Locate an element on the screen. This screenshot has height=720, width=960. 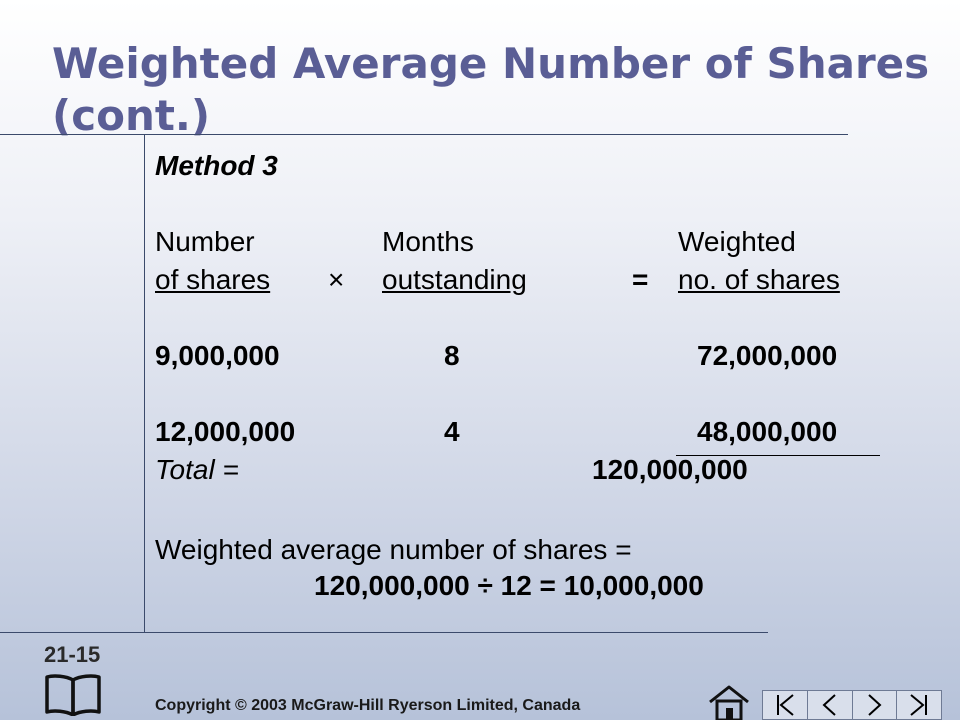
result-formula: 120,000,000 ÷ 12 = 10,000,000 is located at coordinates (509, 585).